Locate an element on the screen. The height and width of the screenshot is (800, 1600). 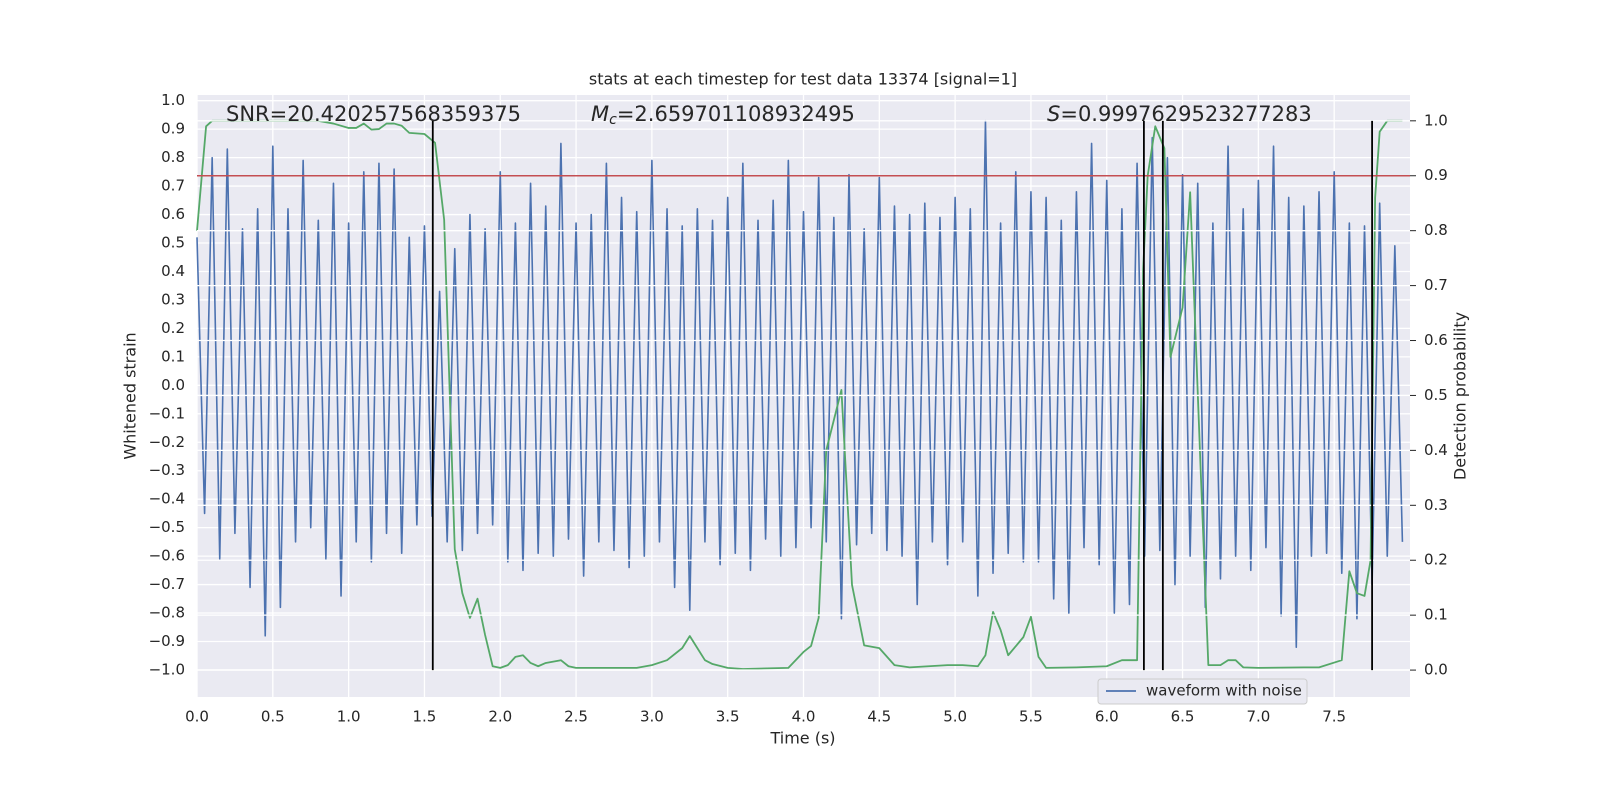
annotation: S=0.9997629523277283 is located at coordinates (1179, 114).